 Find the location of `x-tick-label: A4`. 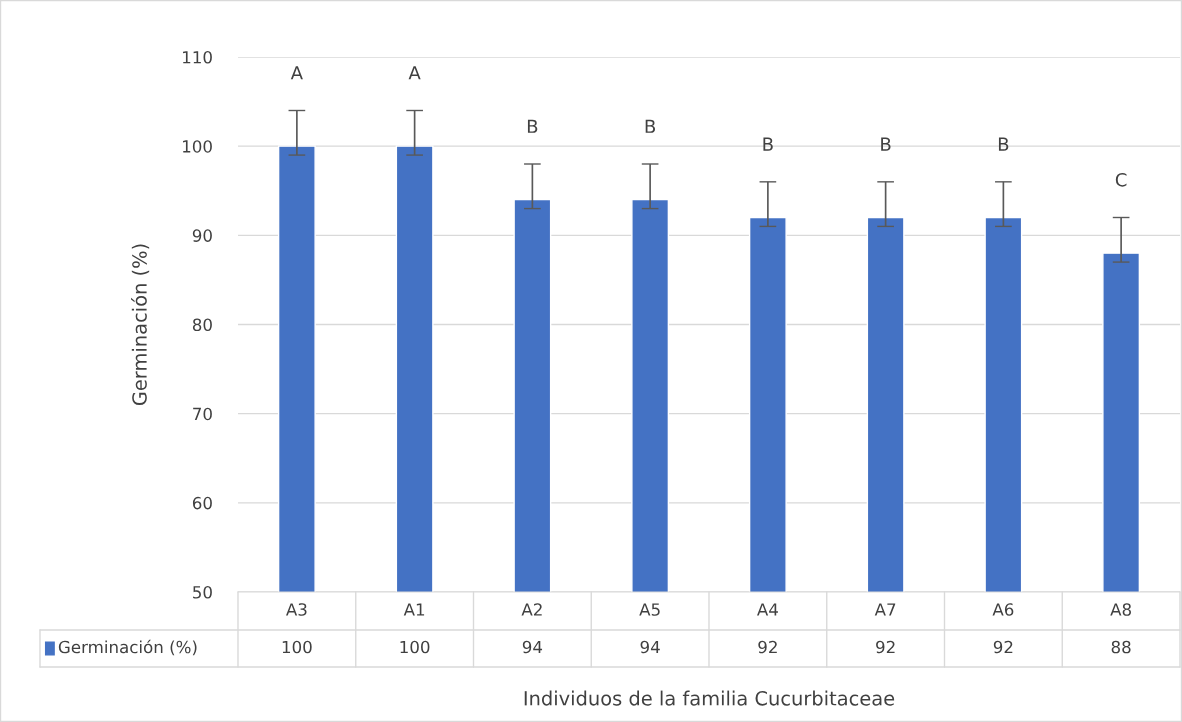

x-tick-label: A4 is located at coordinates (767, 609).